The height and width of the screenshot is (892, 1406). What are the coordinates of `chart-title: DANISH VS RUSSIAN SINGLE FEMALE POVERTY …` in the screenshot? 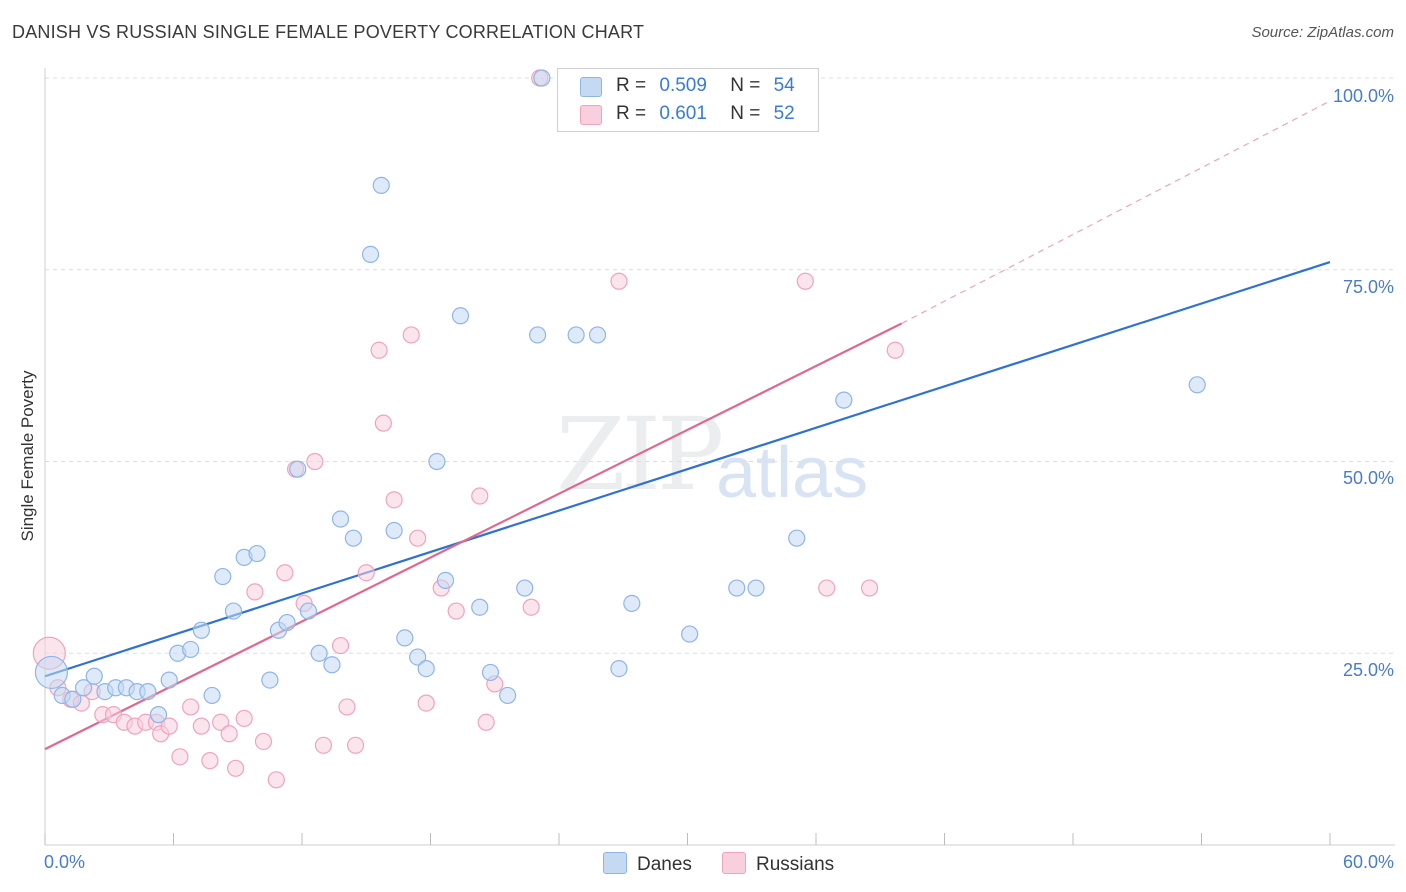 It's located at (328, 32).